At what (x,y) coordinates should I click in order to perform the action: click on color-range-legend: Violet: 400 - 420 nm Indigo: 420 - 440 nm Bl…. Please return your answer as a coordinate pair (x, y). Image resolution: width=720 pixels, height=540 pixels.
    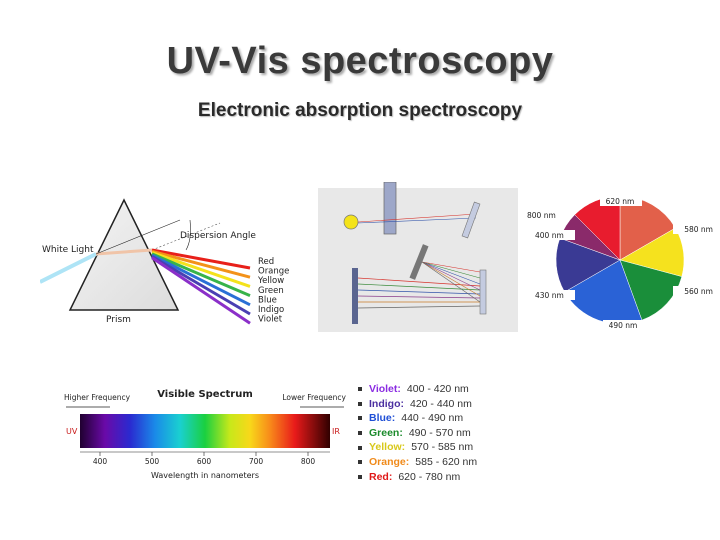
    Looking at the image, I should click on (417, 433).